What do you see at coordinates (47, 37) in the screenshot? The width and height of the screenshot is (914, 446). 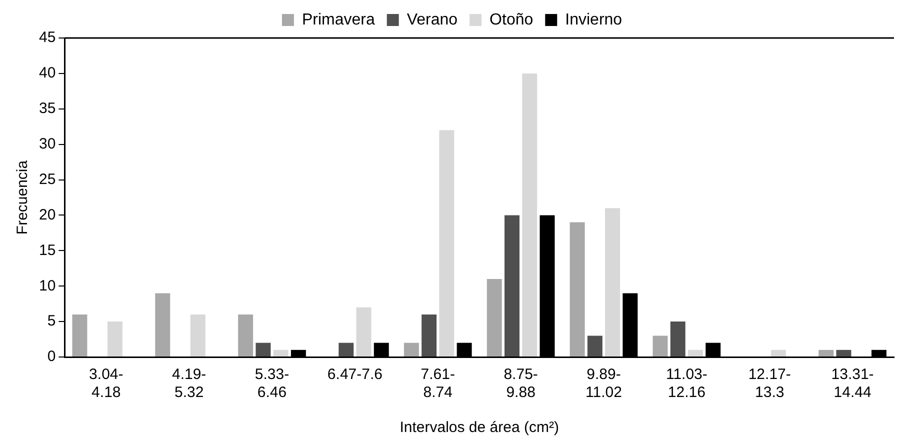 I see `y-tick-label: 45` at bounding box center [47, 37].